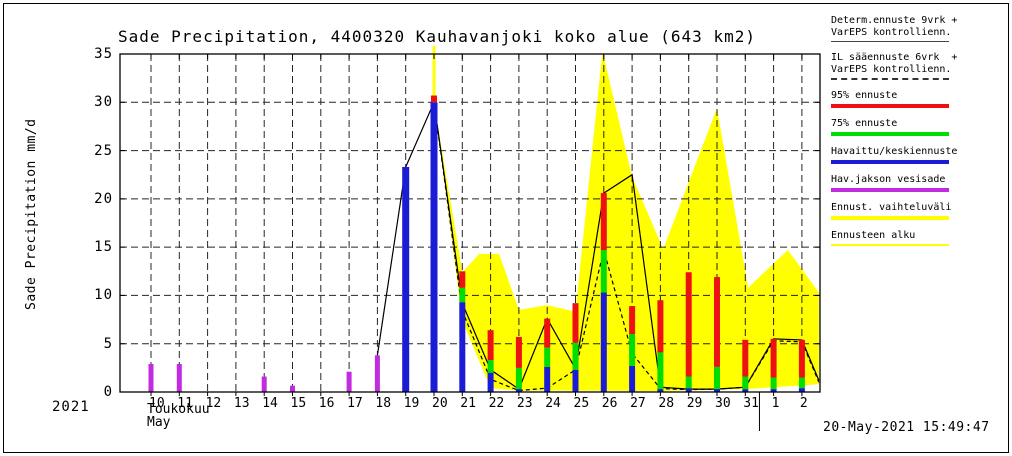  Describe the element at coordinates (440, 403) in the screenshot. I see `x-tick-label: 20` at that location.